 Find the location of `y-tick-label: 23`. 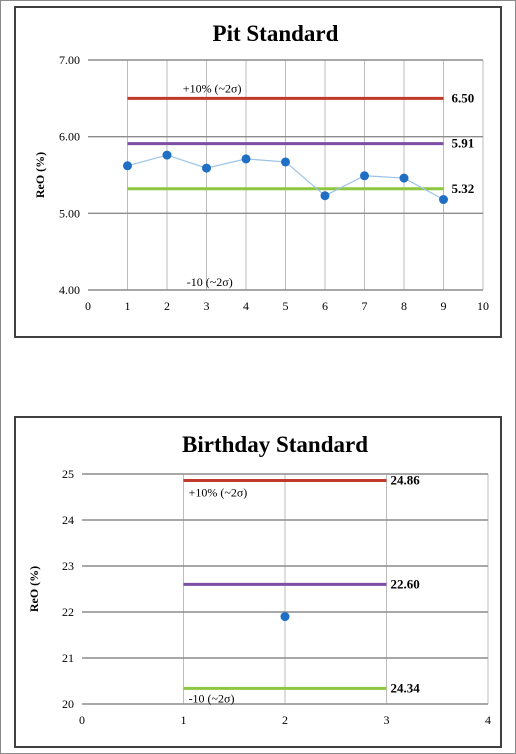

y-tick-label: 23 is located at coordinates (68, 566).